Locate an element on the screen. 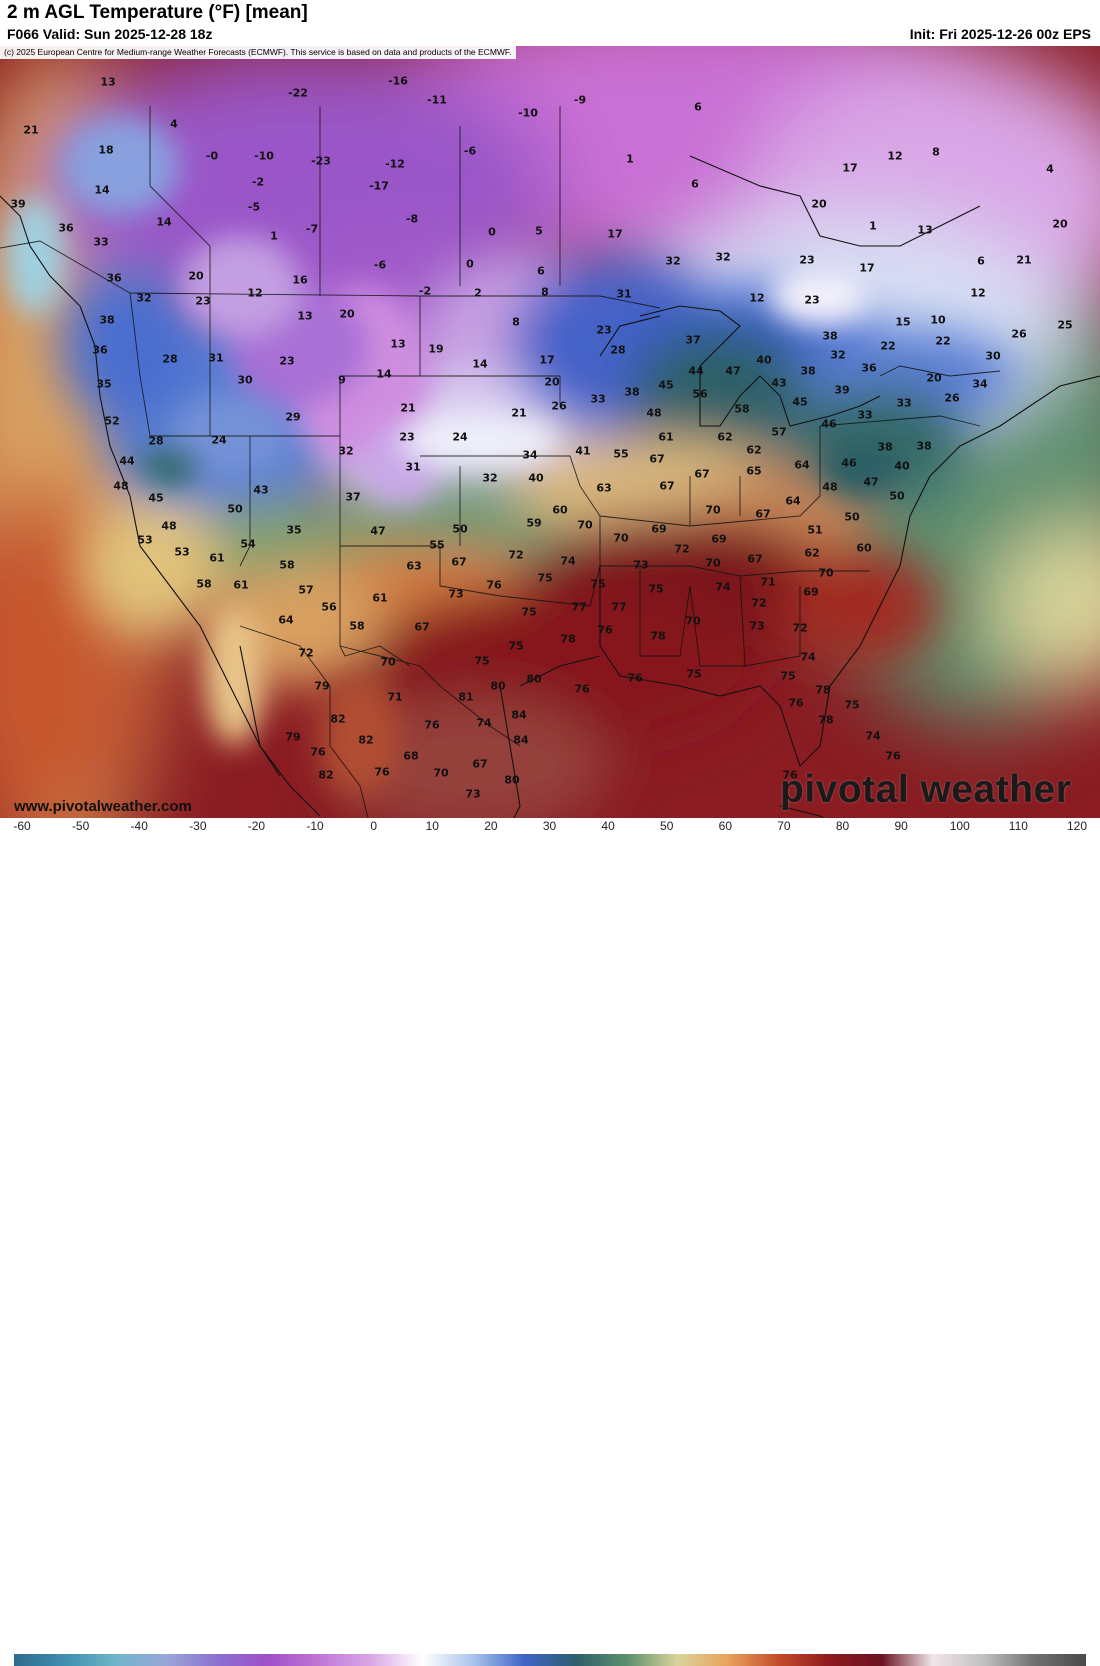 The image size is (1100, 1666). temperature-label: 28 is located at coordinates (170, 359).